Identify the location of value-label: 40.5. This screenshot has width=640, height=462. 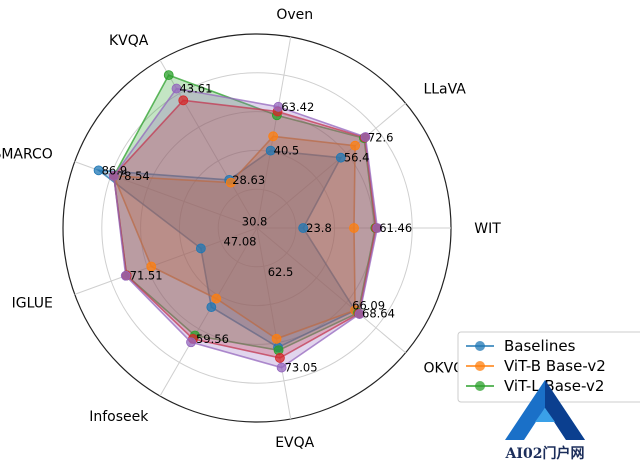
(287, 151).